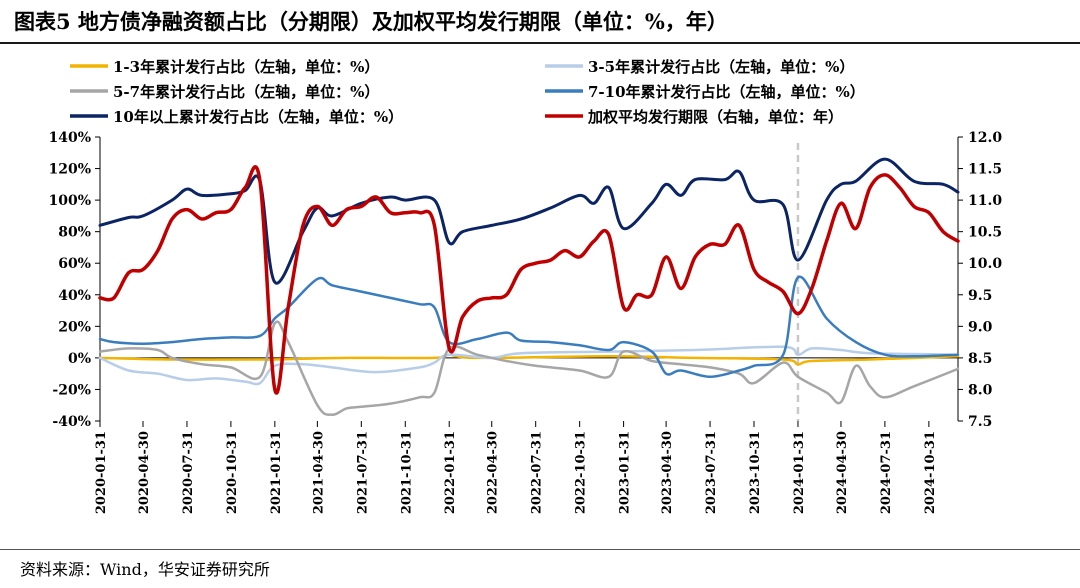 This screenshot has height=588, width=1080. What do you see at coordinates (232, 472) in the screenshot?
I see `x-tick-label: 2020-10-31` at bounding box center [232, 472].